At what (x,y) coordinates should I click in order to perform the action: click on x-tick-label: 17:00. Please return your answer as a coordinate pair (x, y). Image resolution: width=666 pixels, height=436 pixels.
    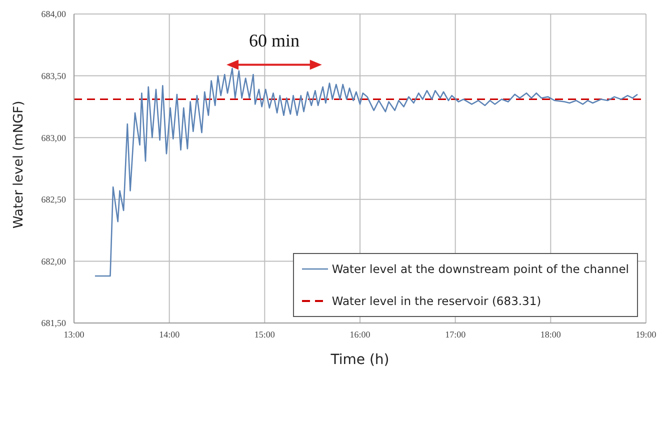
    Looking at the image, I should click on (455, 334).